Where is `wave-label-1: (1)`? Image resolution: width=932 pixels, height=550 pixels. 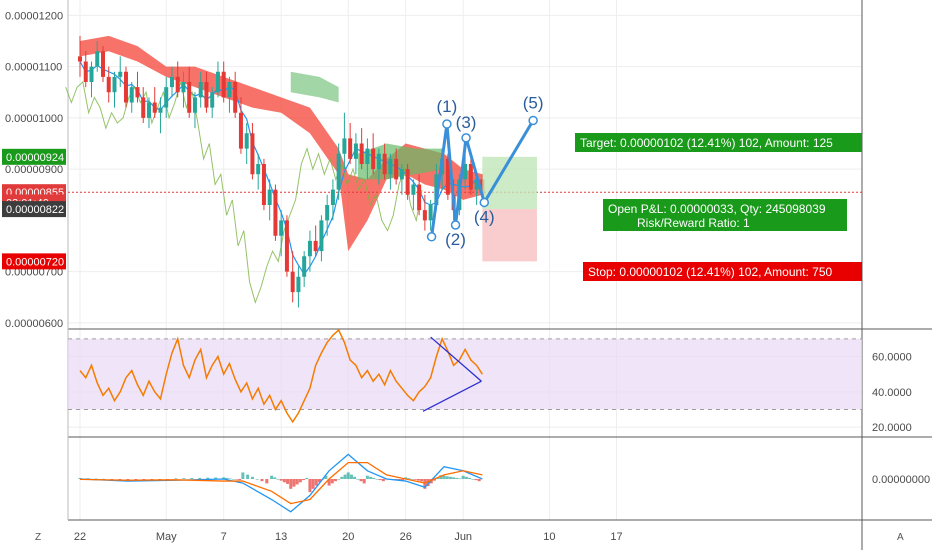
wave-label-1: (1) is located at coordinates (447, 106).